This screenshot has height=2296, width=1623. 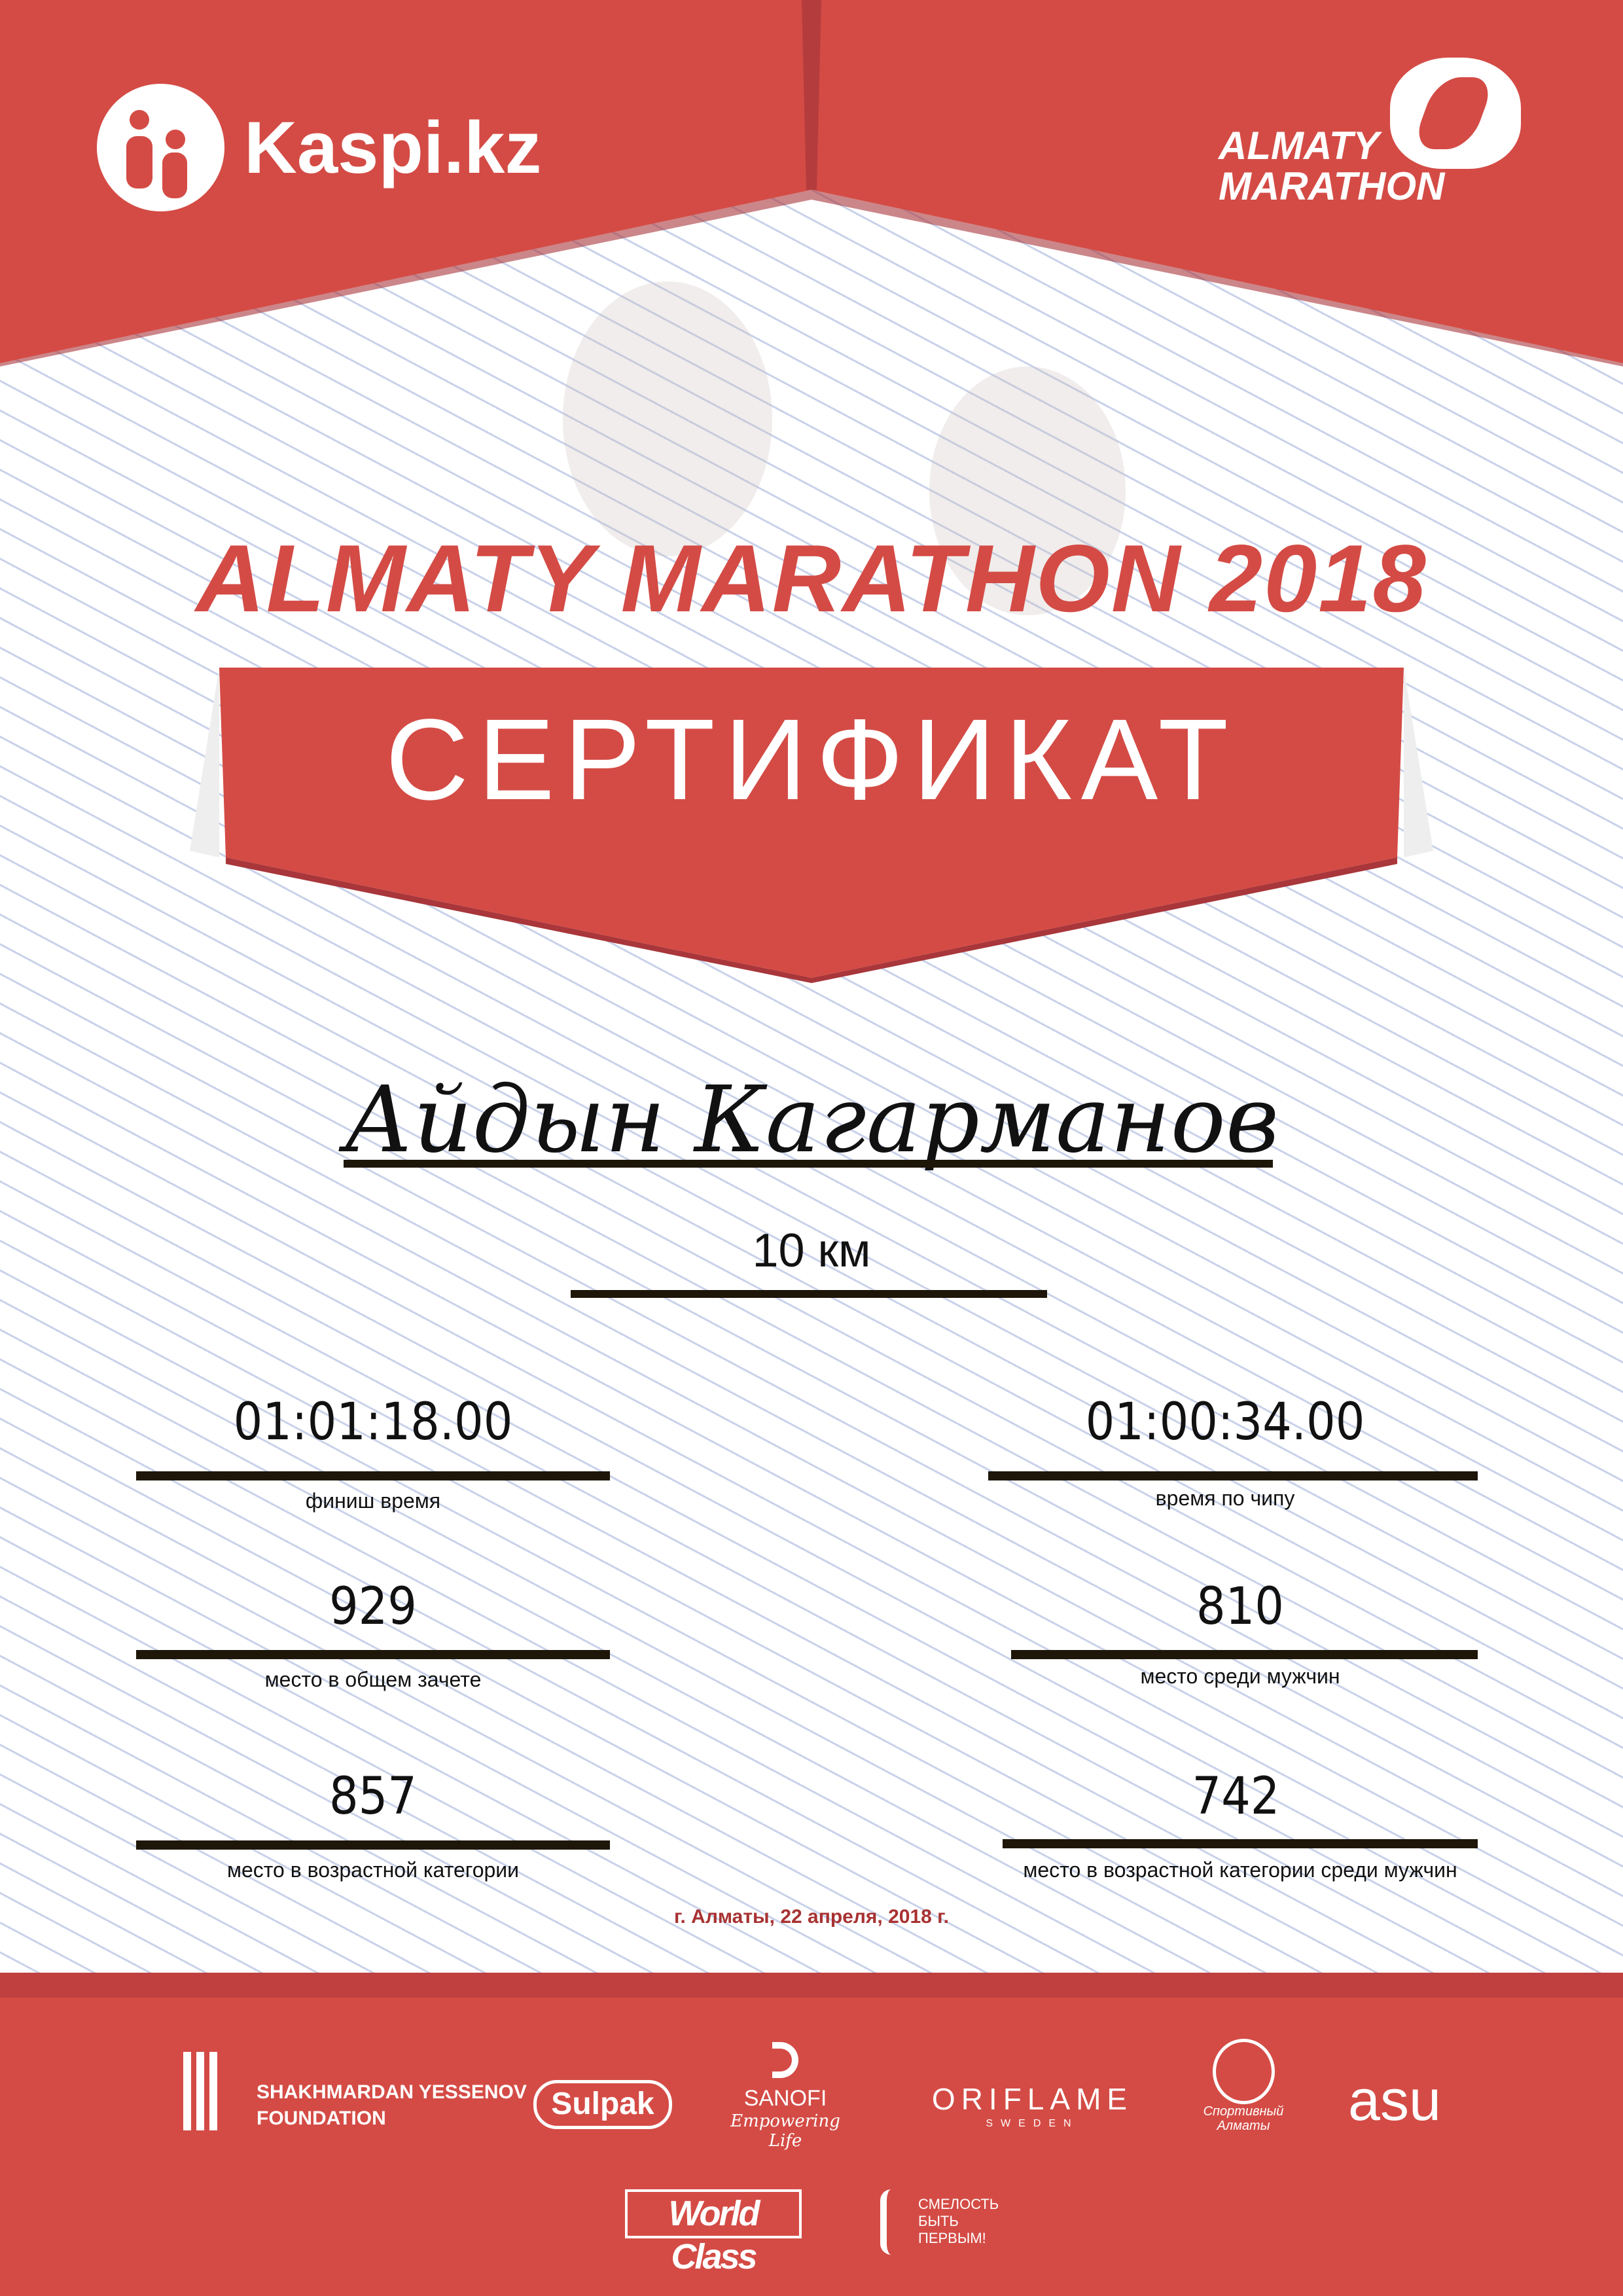 I want to click on chip-time: 01:00:34.00, so click(x=1225, y=1422).